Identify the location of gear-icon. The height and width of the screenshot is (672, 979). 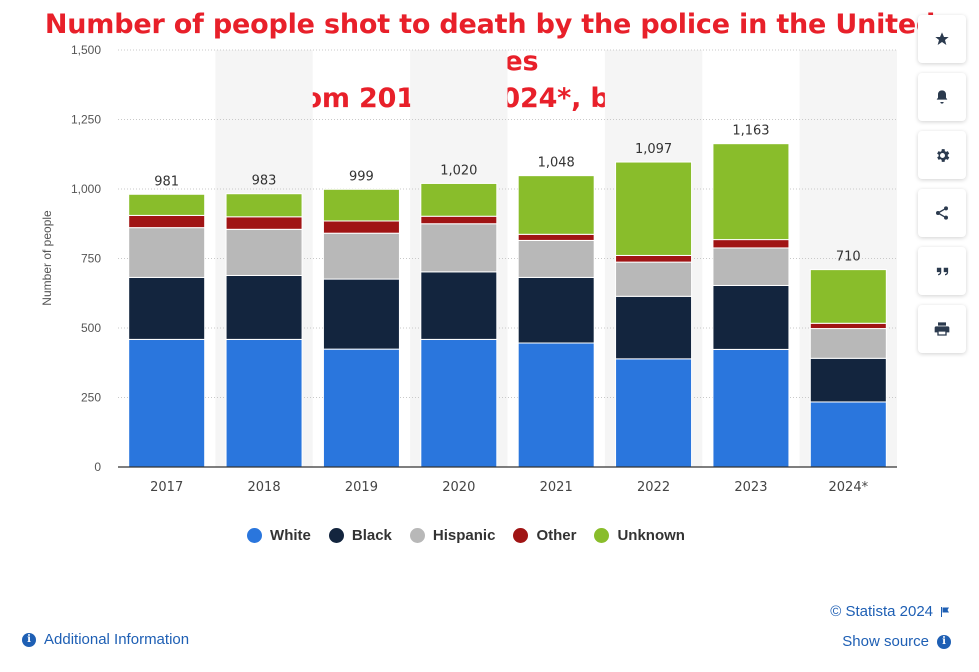
(942, 155).